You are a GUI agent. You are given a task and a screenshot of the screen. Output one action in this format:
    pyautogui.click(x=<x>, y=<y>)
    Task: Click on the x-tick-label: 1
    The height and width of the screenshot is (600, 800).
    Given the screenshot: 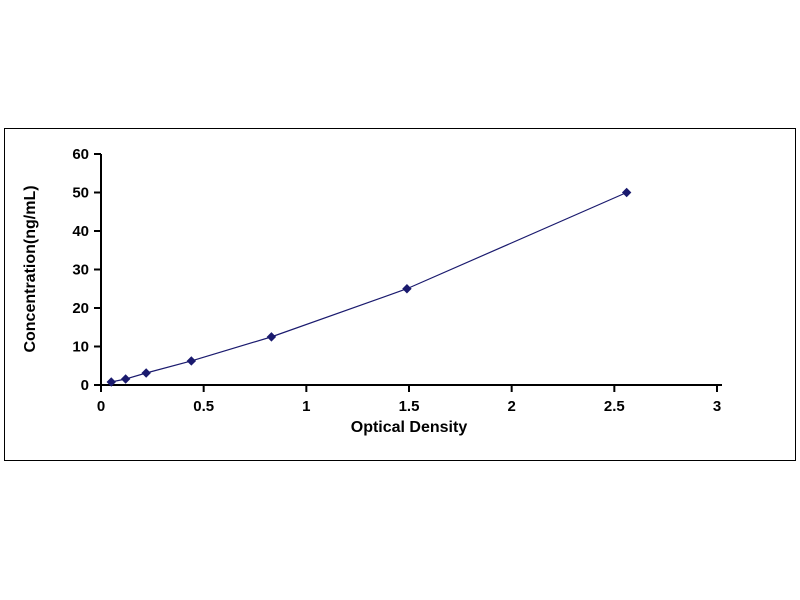 What is the action you would take?
    pyautogui.click(x=306, y=406)
    